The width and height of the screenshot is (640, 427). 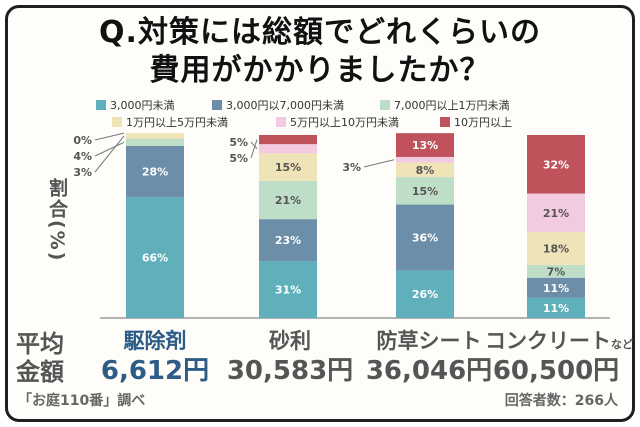 I want to click on legend-label-4: 1万円以上5万円未満, so click(x=177, y=122).